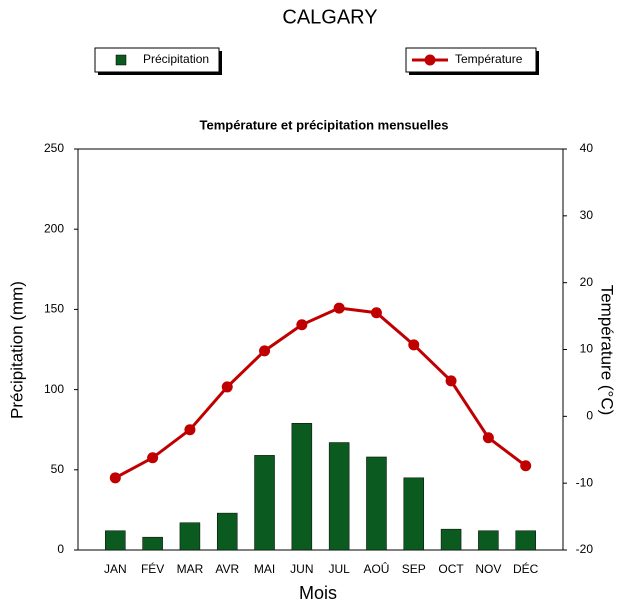 Image resolution: width=621 pixels, height=607 pixels. I want to click on x-axis-label: Mois, so click(318, 593).